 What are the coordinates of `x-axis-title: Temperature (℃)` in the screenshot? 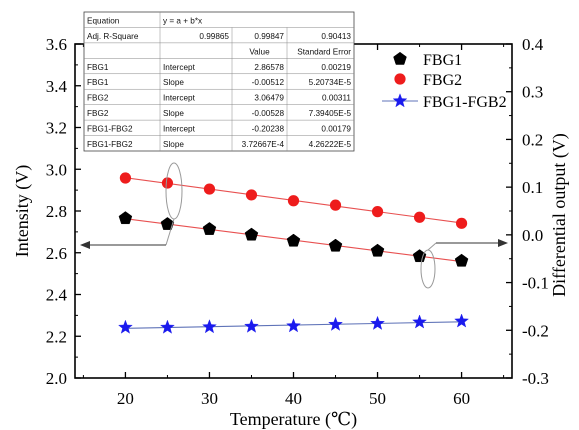 It's located at (293, 419).